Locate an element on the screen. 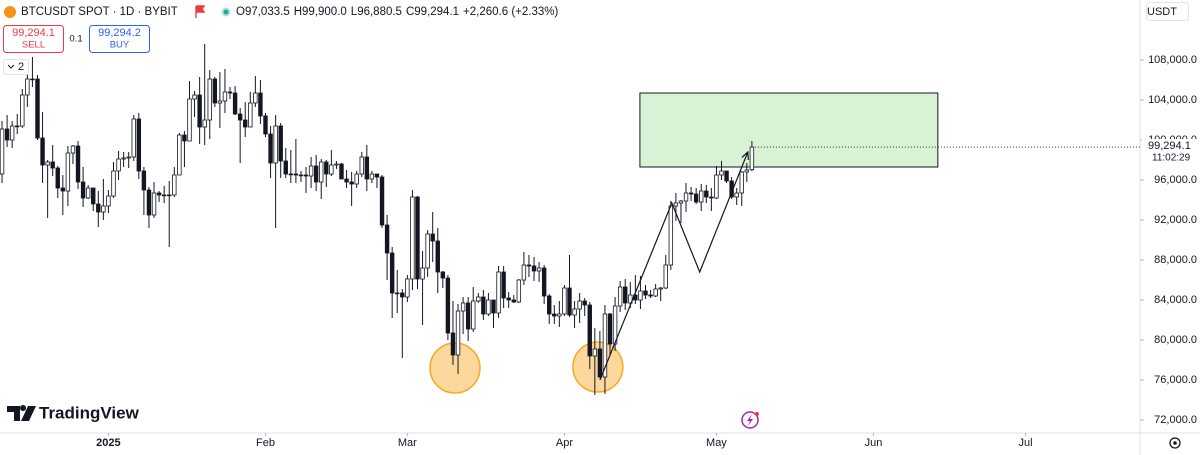  buy-price: 99,294.2 is located at coordinates (119, 33).